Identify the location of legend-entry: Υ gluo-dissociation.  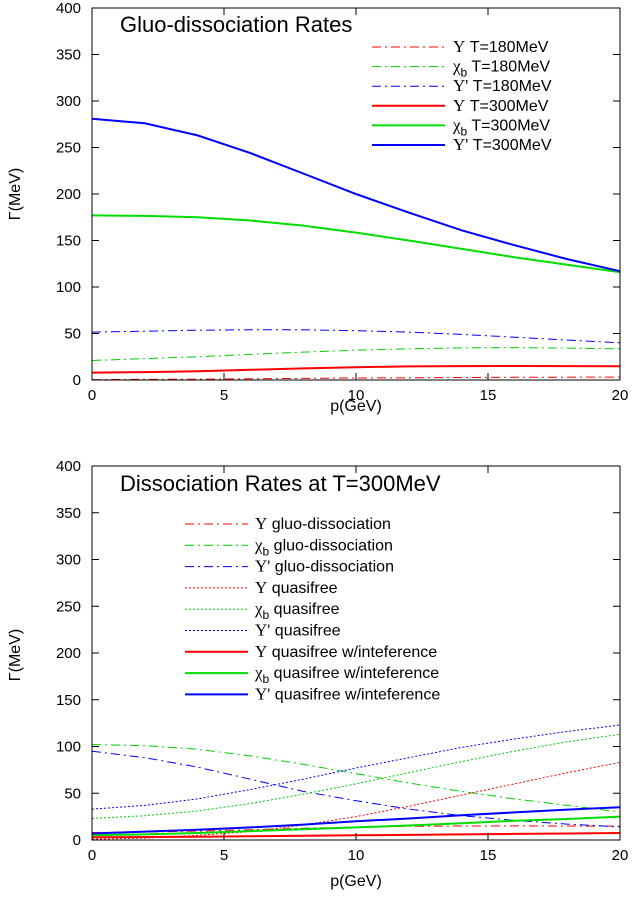
(323, 523).